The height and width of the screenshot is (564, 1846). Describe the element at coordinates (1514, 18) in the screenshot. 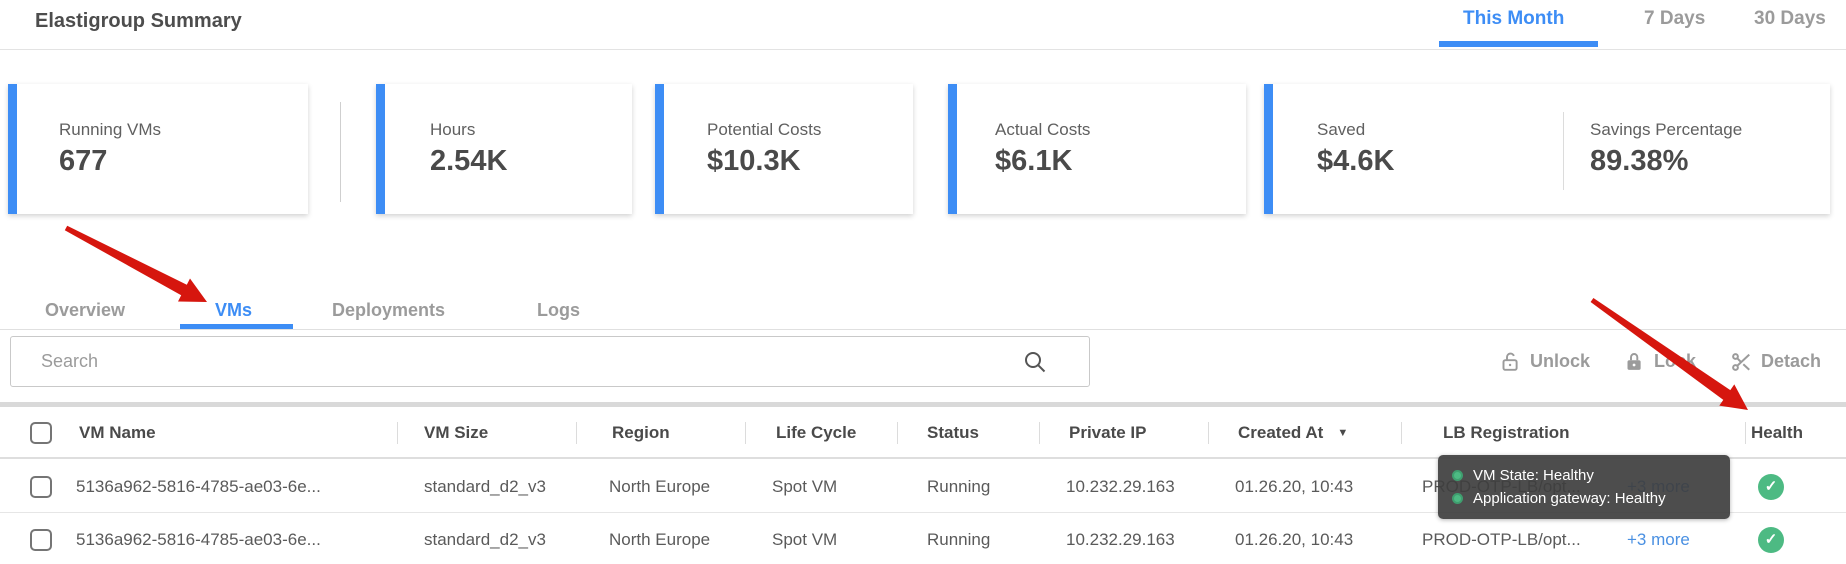

I see `period-tab-this-month: This Month` at that location.